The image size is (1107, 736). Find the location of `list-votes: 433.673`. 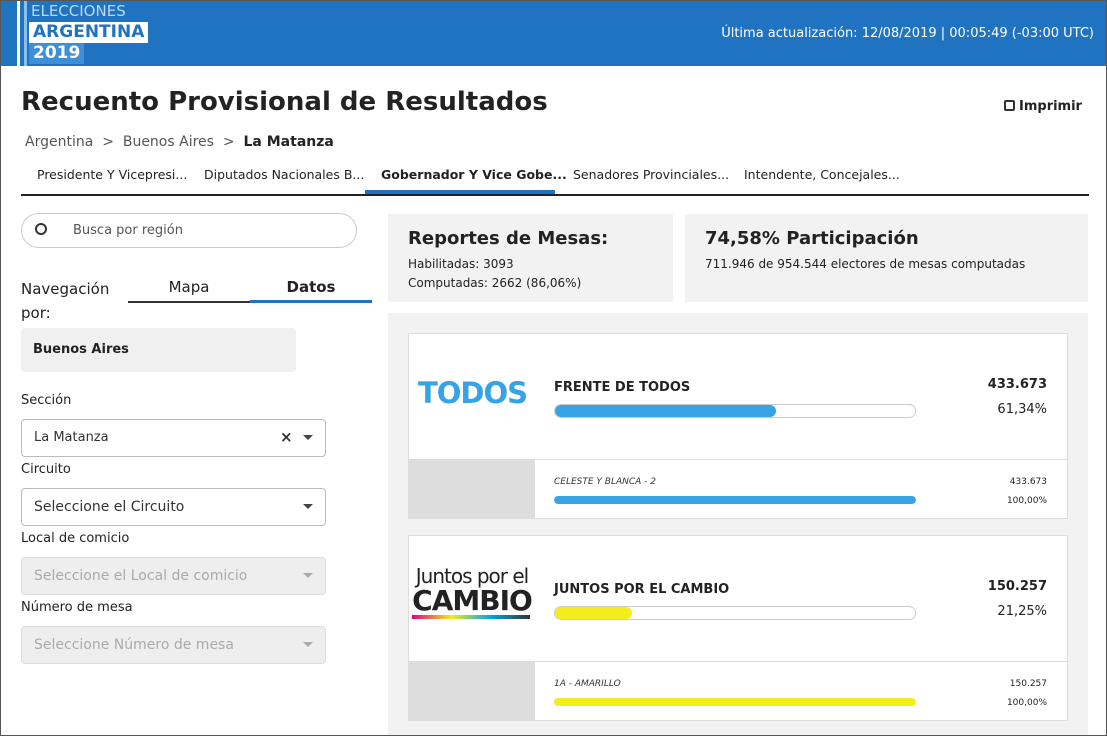

list-votes: 433.673 is located at coordinates (1028, 482).